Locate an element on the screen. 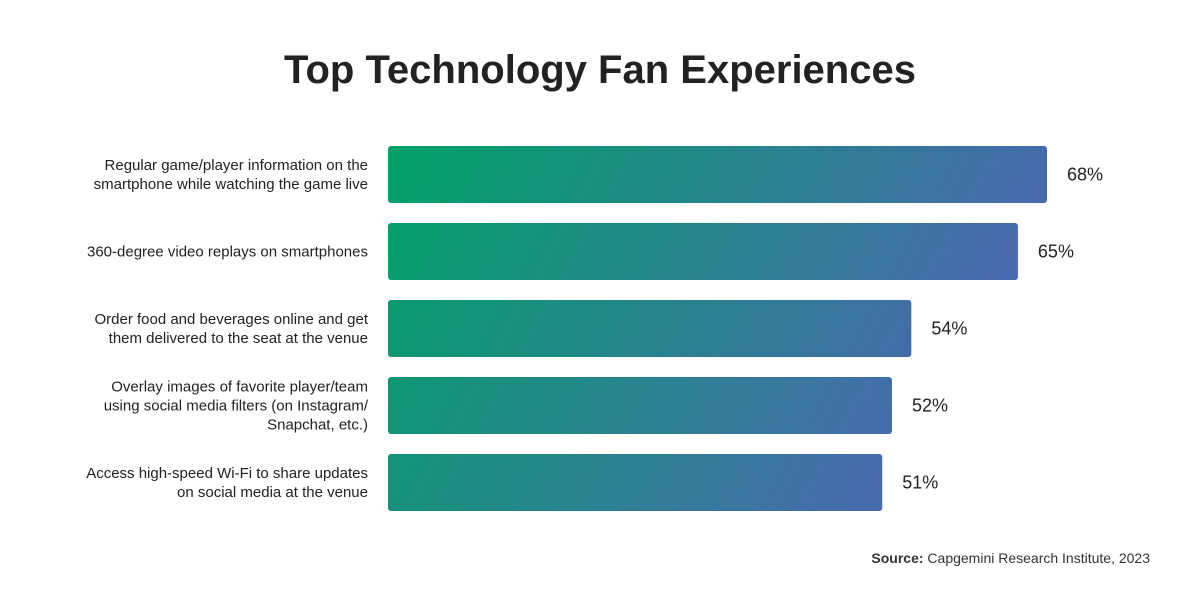 The image size is (1200, 602). chart-title: Top Technology Fan Experiences is located at coordinates (600, 70).